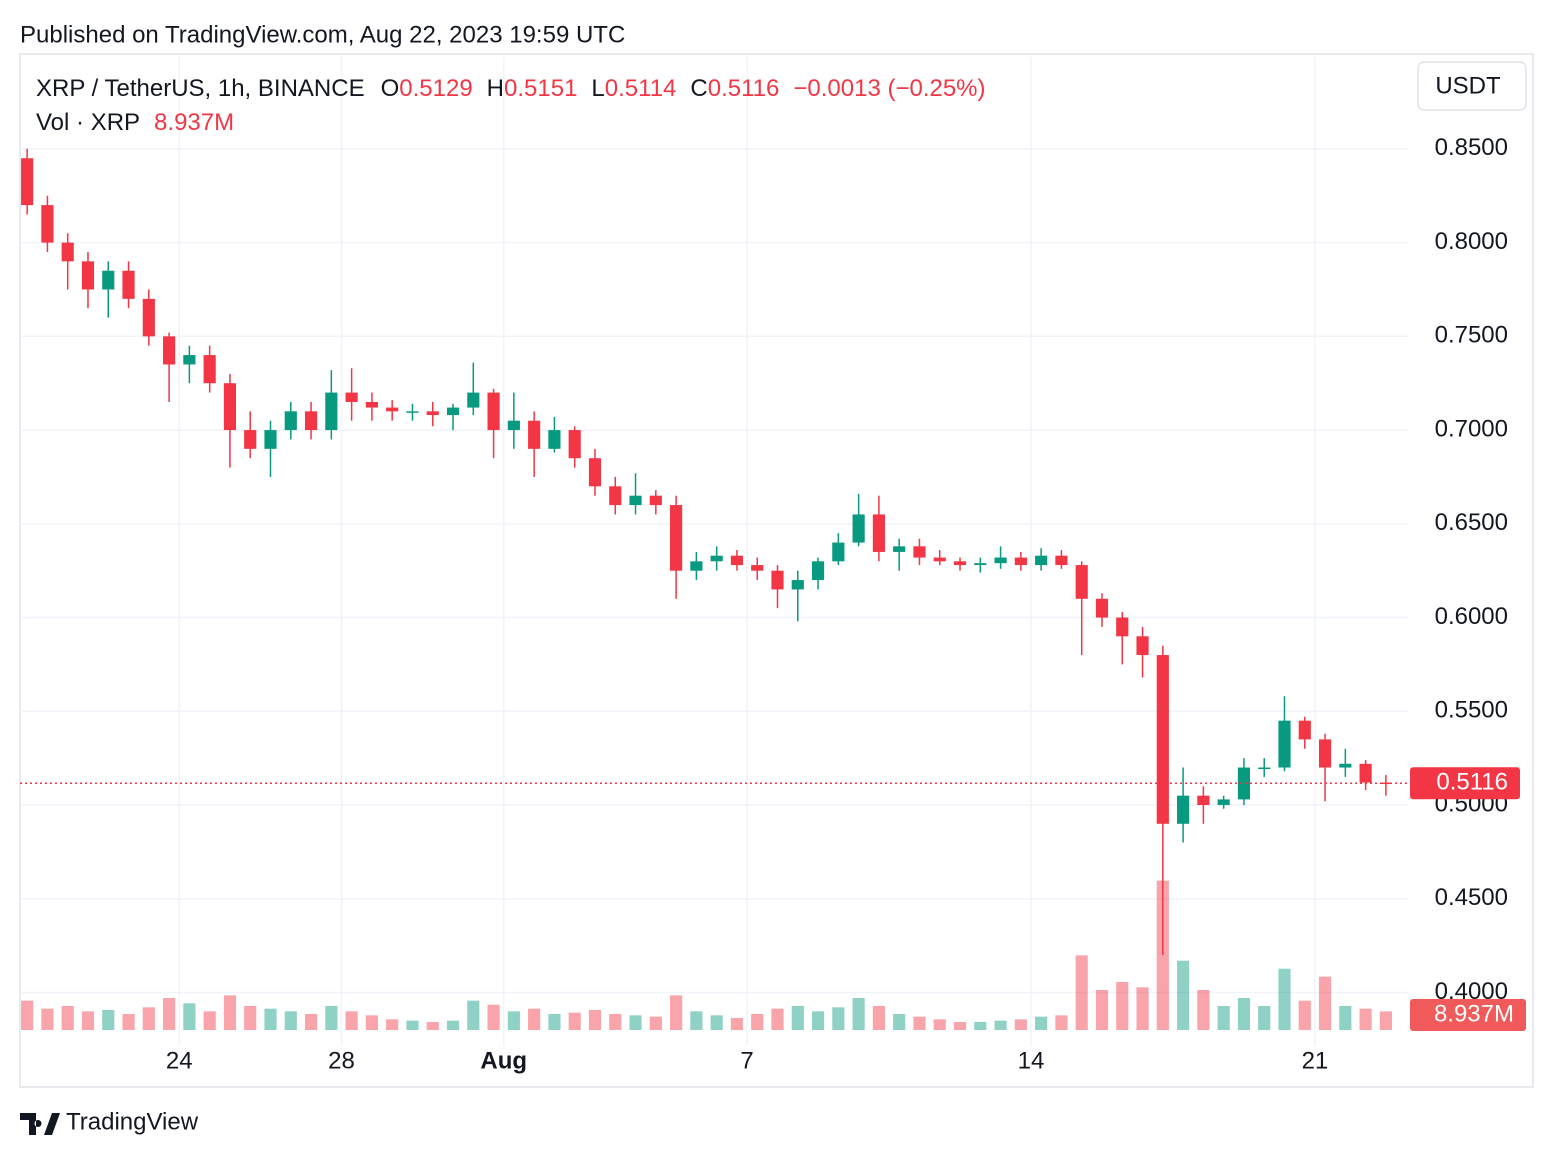 The height and width of the screenshot is (1163, 1554). I want to click on currency-label: USDT, so click(1468, 85).